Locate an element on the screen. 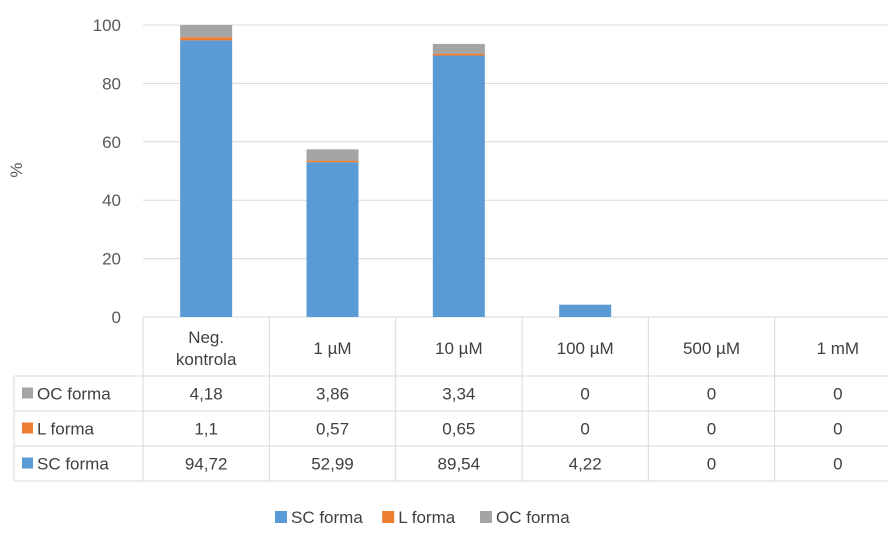 Image resolution: width=888 pixels, height=540 pixels. category-label: kontrola is located at coordinates (206, 359).